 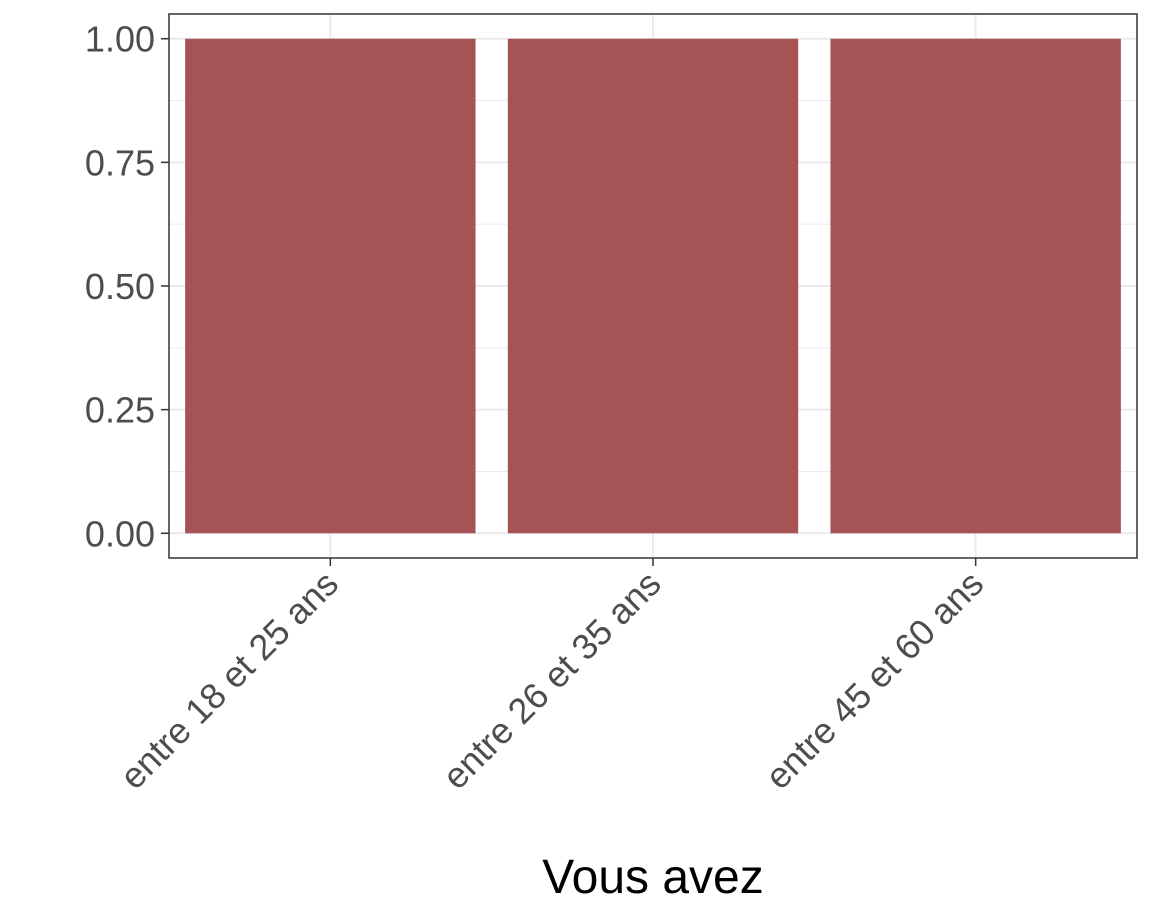 I want to click on y-tick-label: 0.75, so click(x=120, y=162).